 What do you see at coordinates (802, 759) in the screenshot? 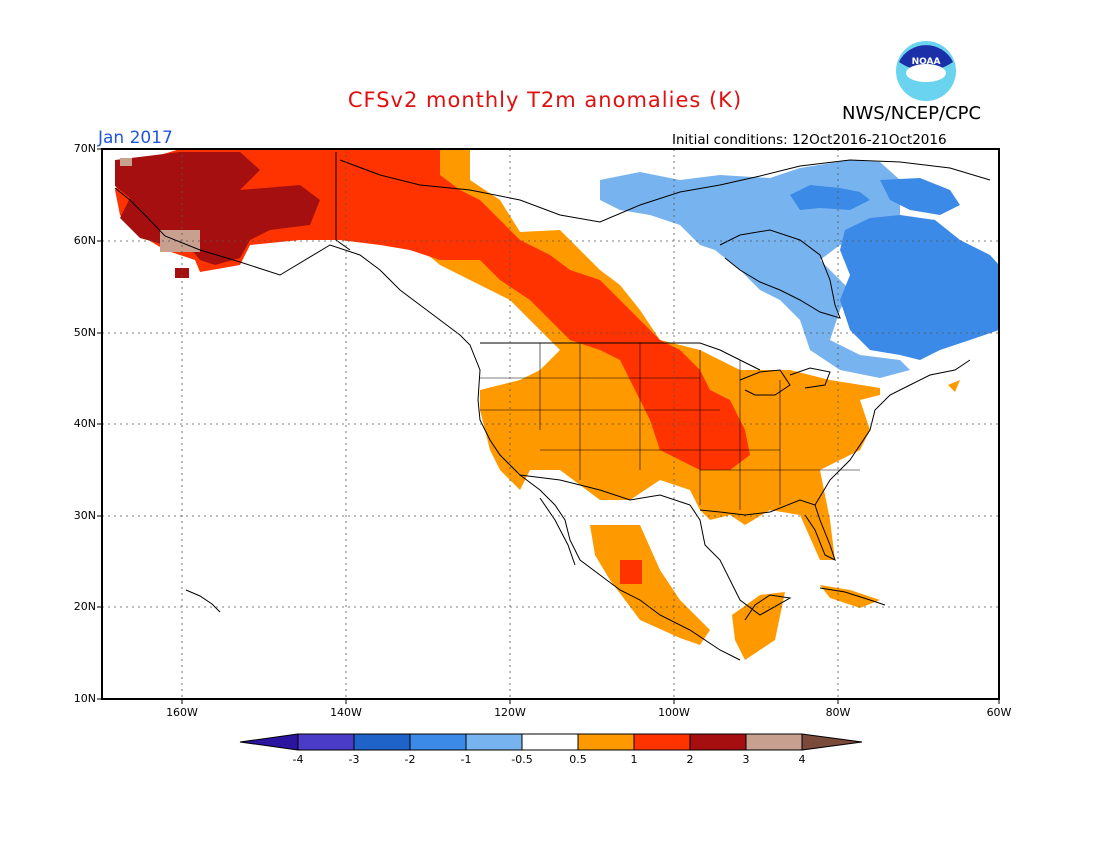
I see `colorbar-label: 4` at bounding box center [802, 759].